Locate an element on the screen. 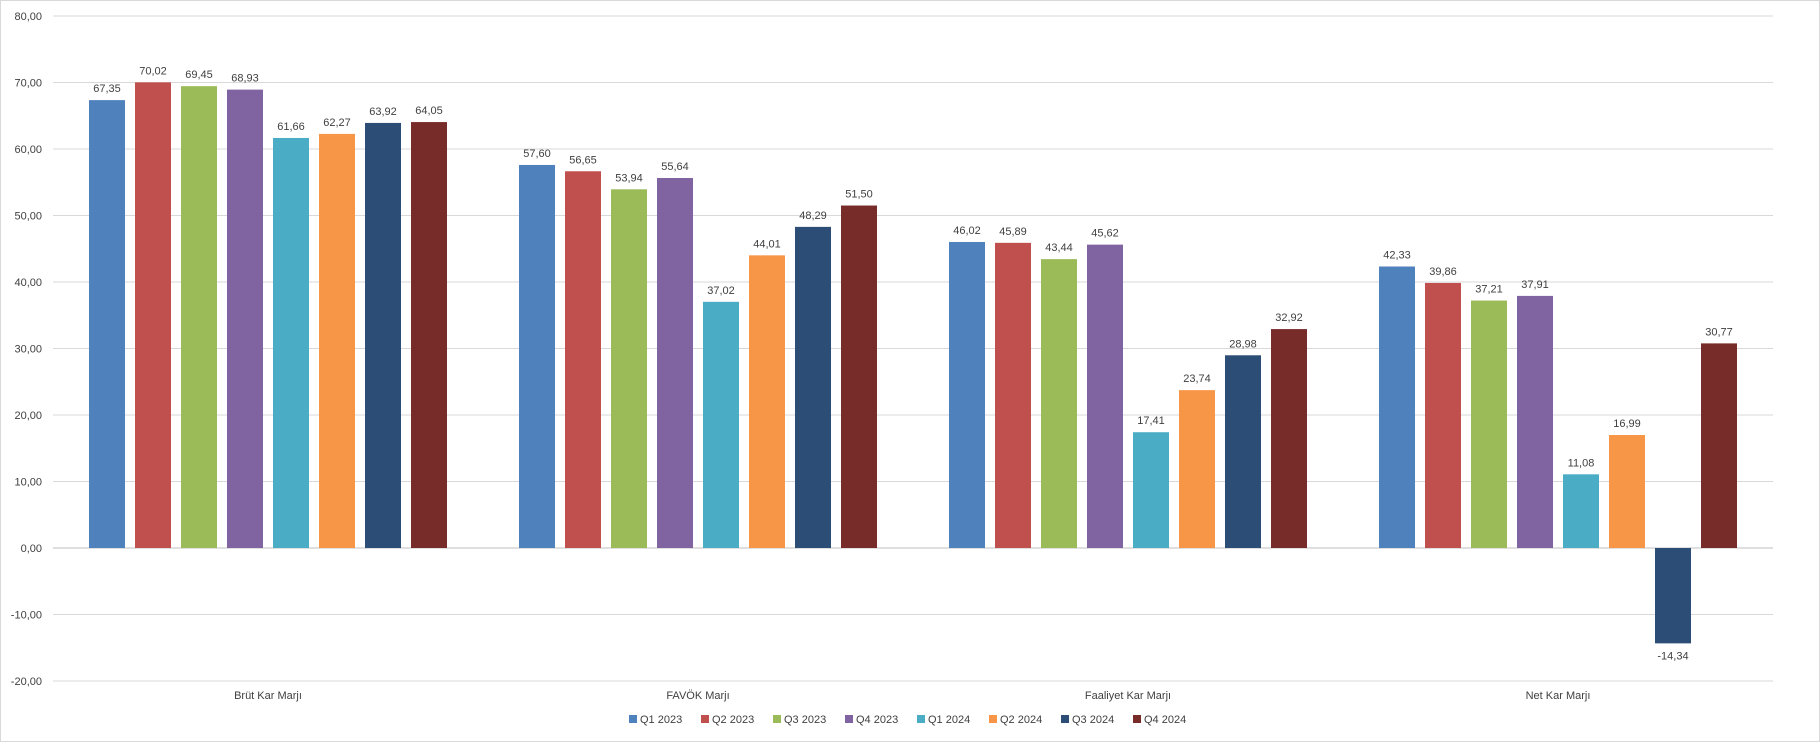 This screenshot has height=742, width=1820. data-label: -14,34 is located at coordinates (1672, 656).